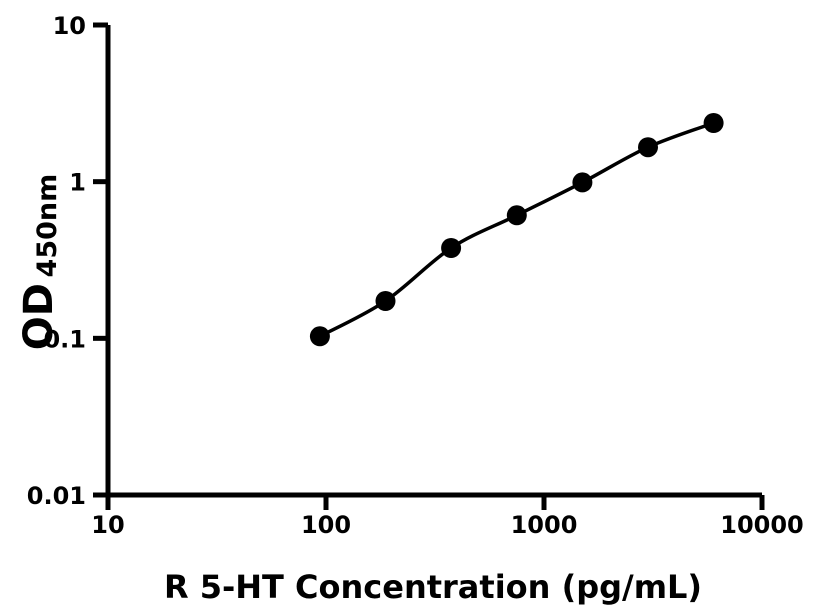 Image resolution: width=816 pixels, height=616 pixels. What do you see at coordinates (326, 525) in the screenshot?
I see `x-tick-label: 100` at bounding box center [326, 525].